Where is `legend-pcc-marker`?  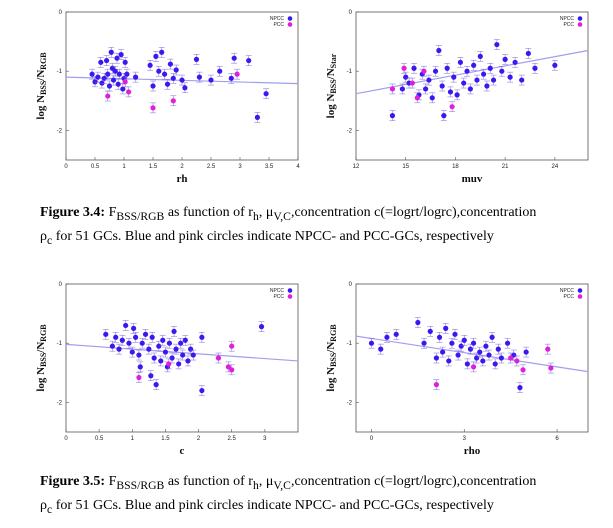 legend-pcc-marker is located at coordinates (290, 24).